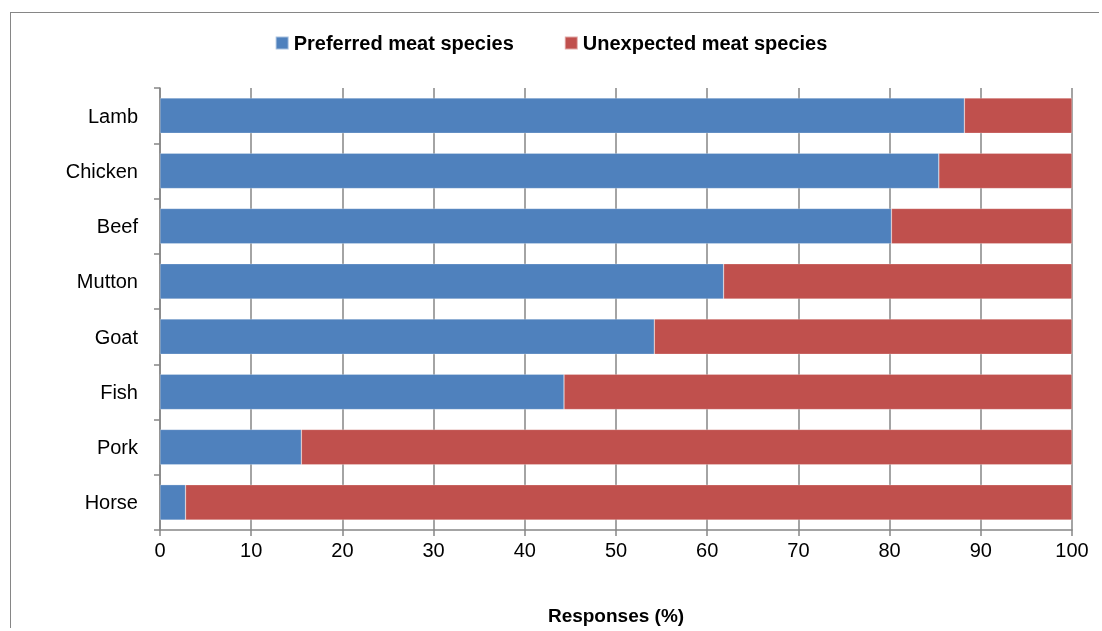 Image resolution: width=1102 pixels, height=631 pixels. Describe the element at coordinates (707, 550) in the screenshot. I see `x-tick-label: 60` at that location.